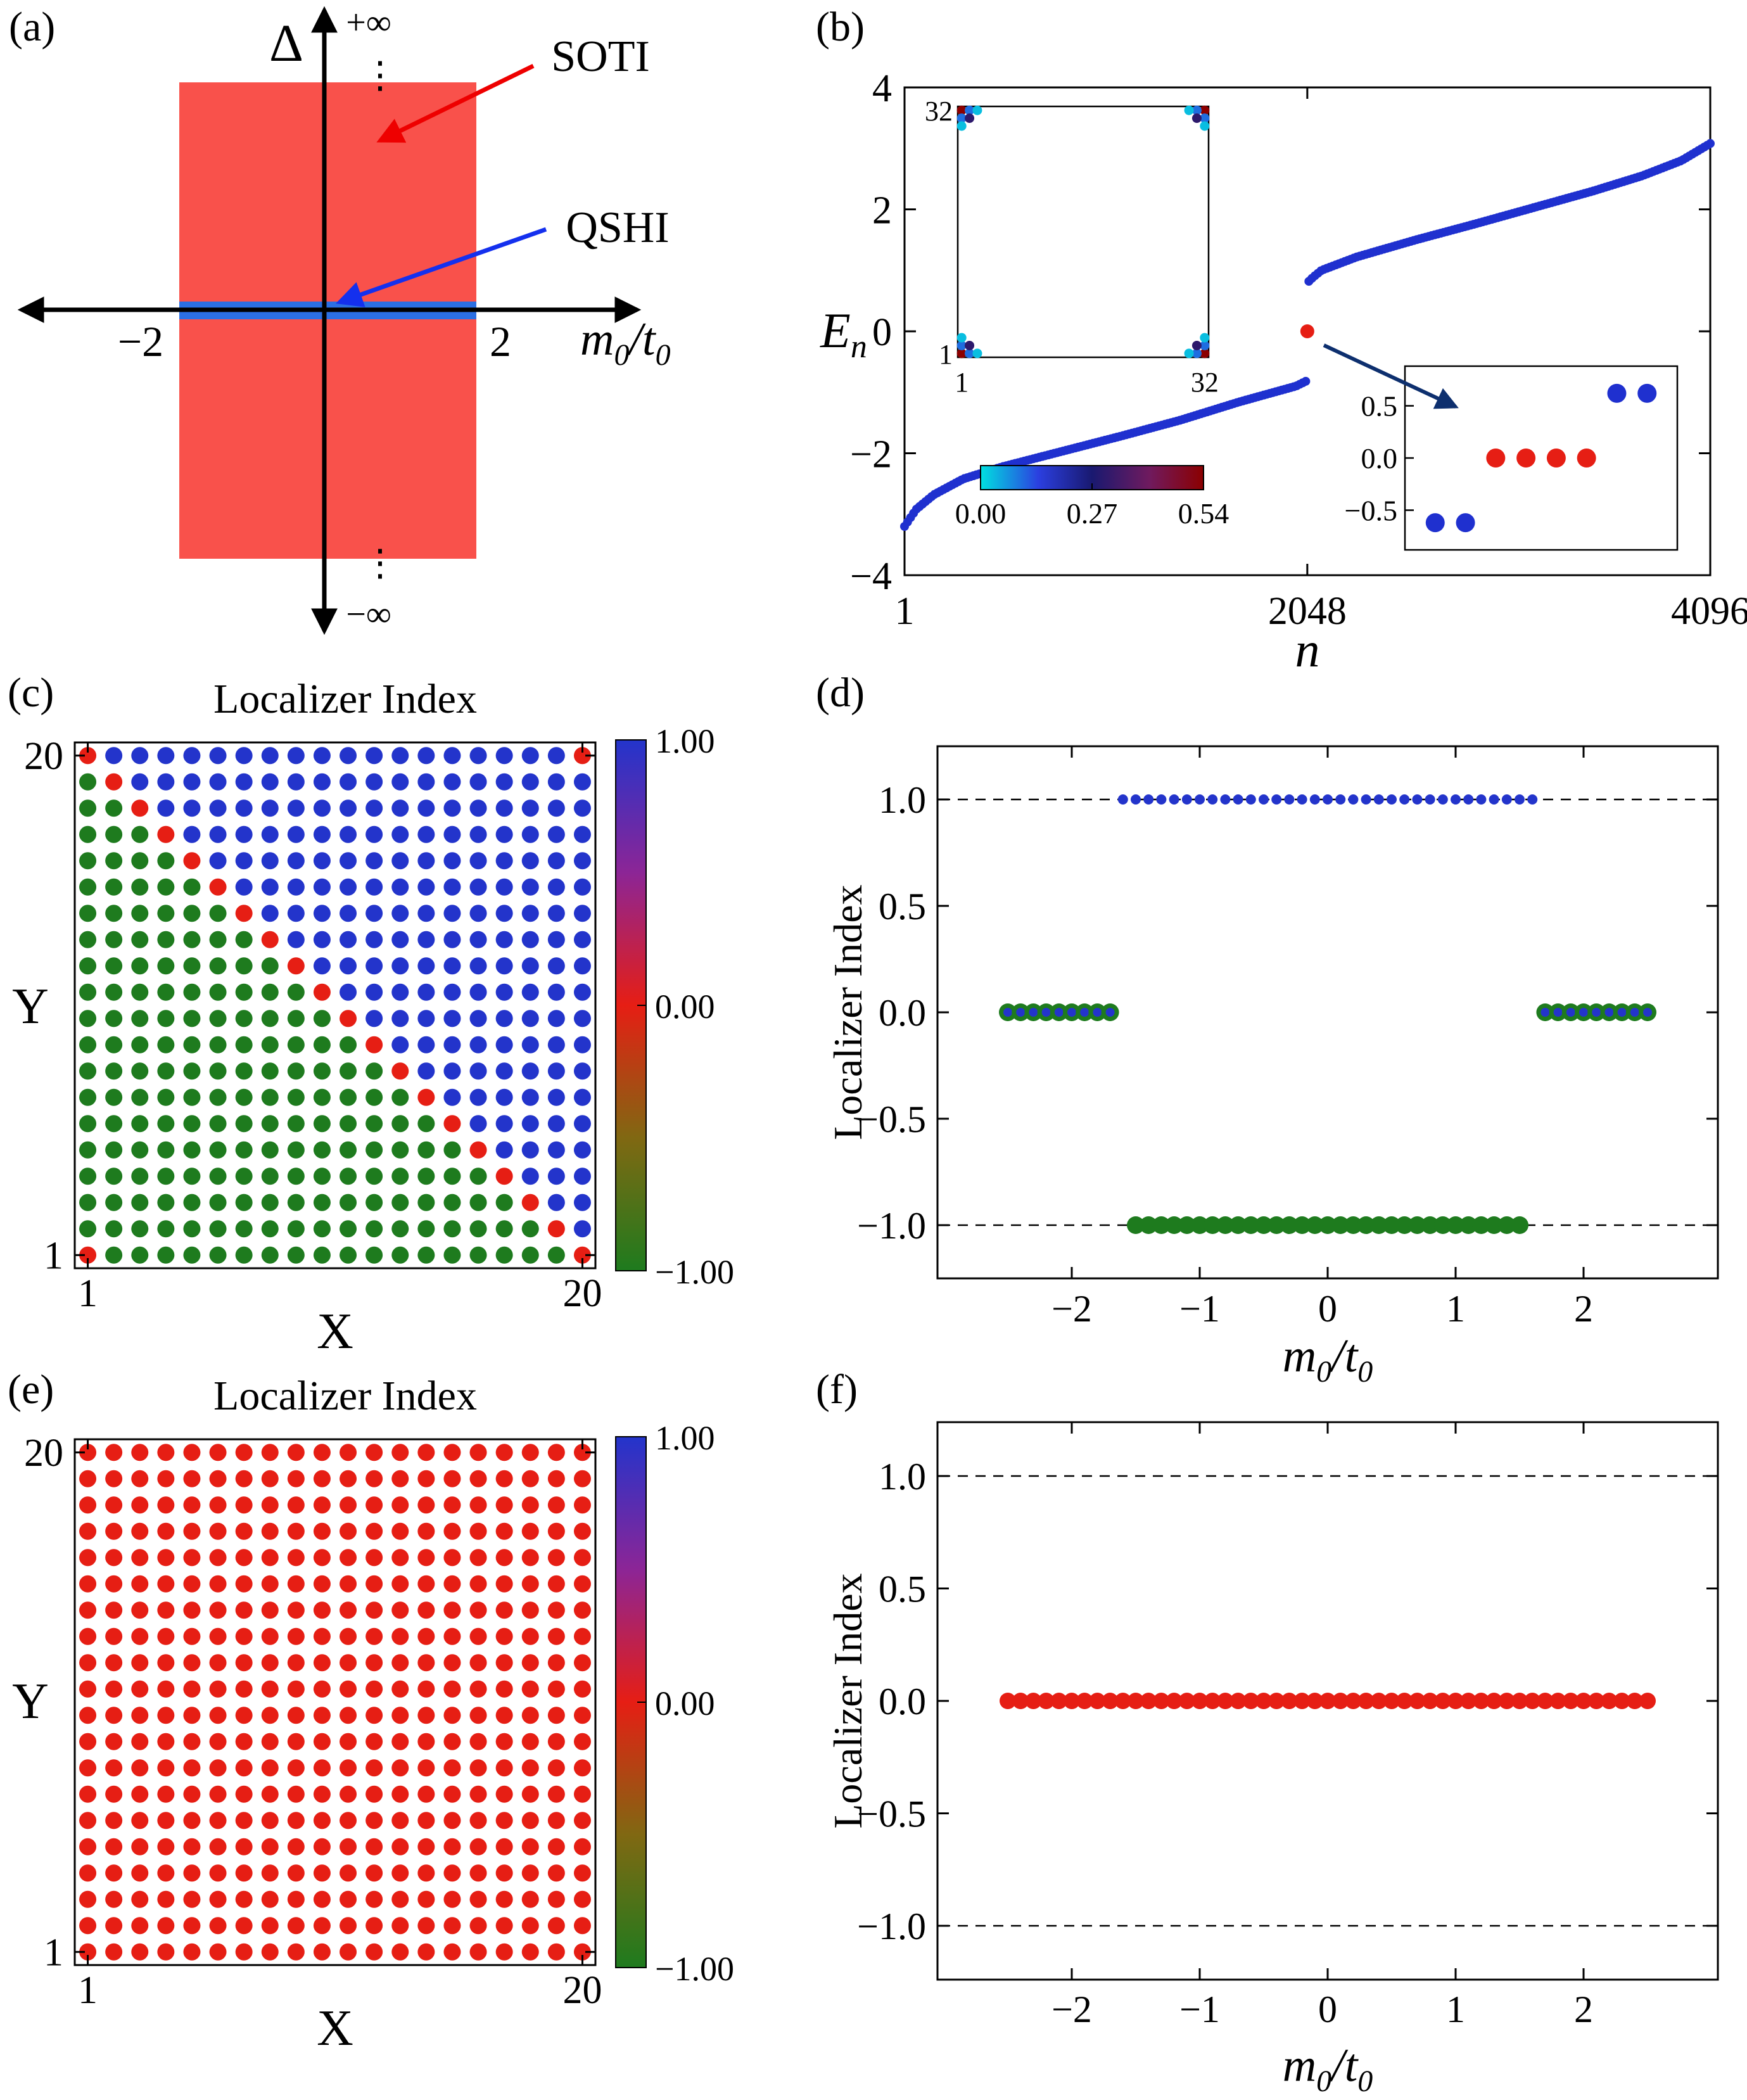 The height and width of the screenshot is (2100, 1747). I want to click on plus-infinity-label: +∞, so click(368, 22).